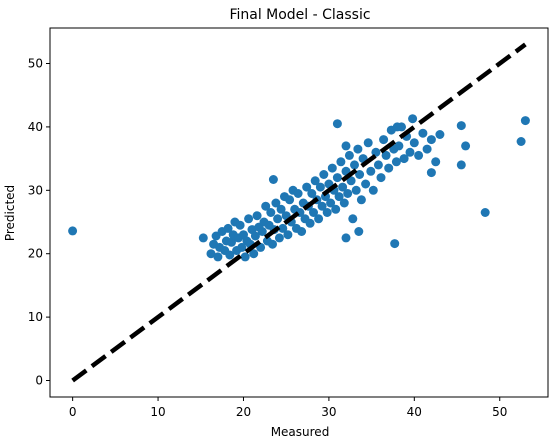 This screenshot has height=440, width=553. I want to click on x-tick-label: 20, so click(243, 412).